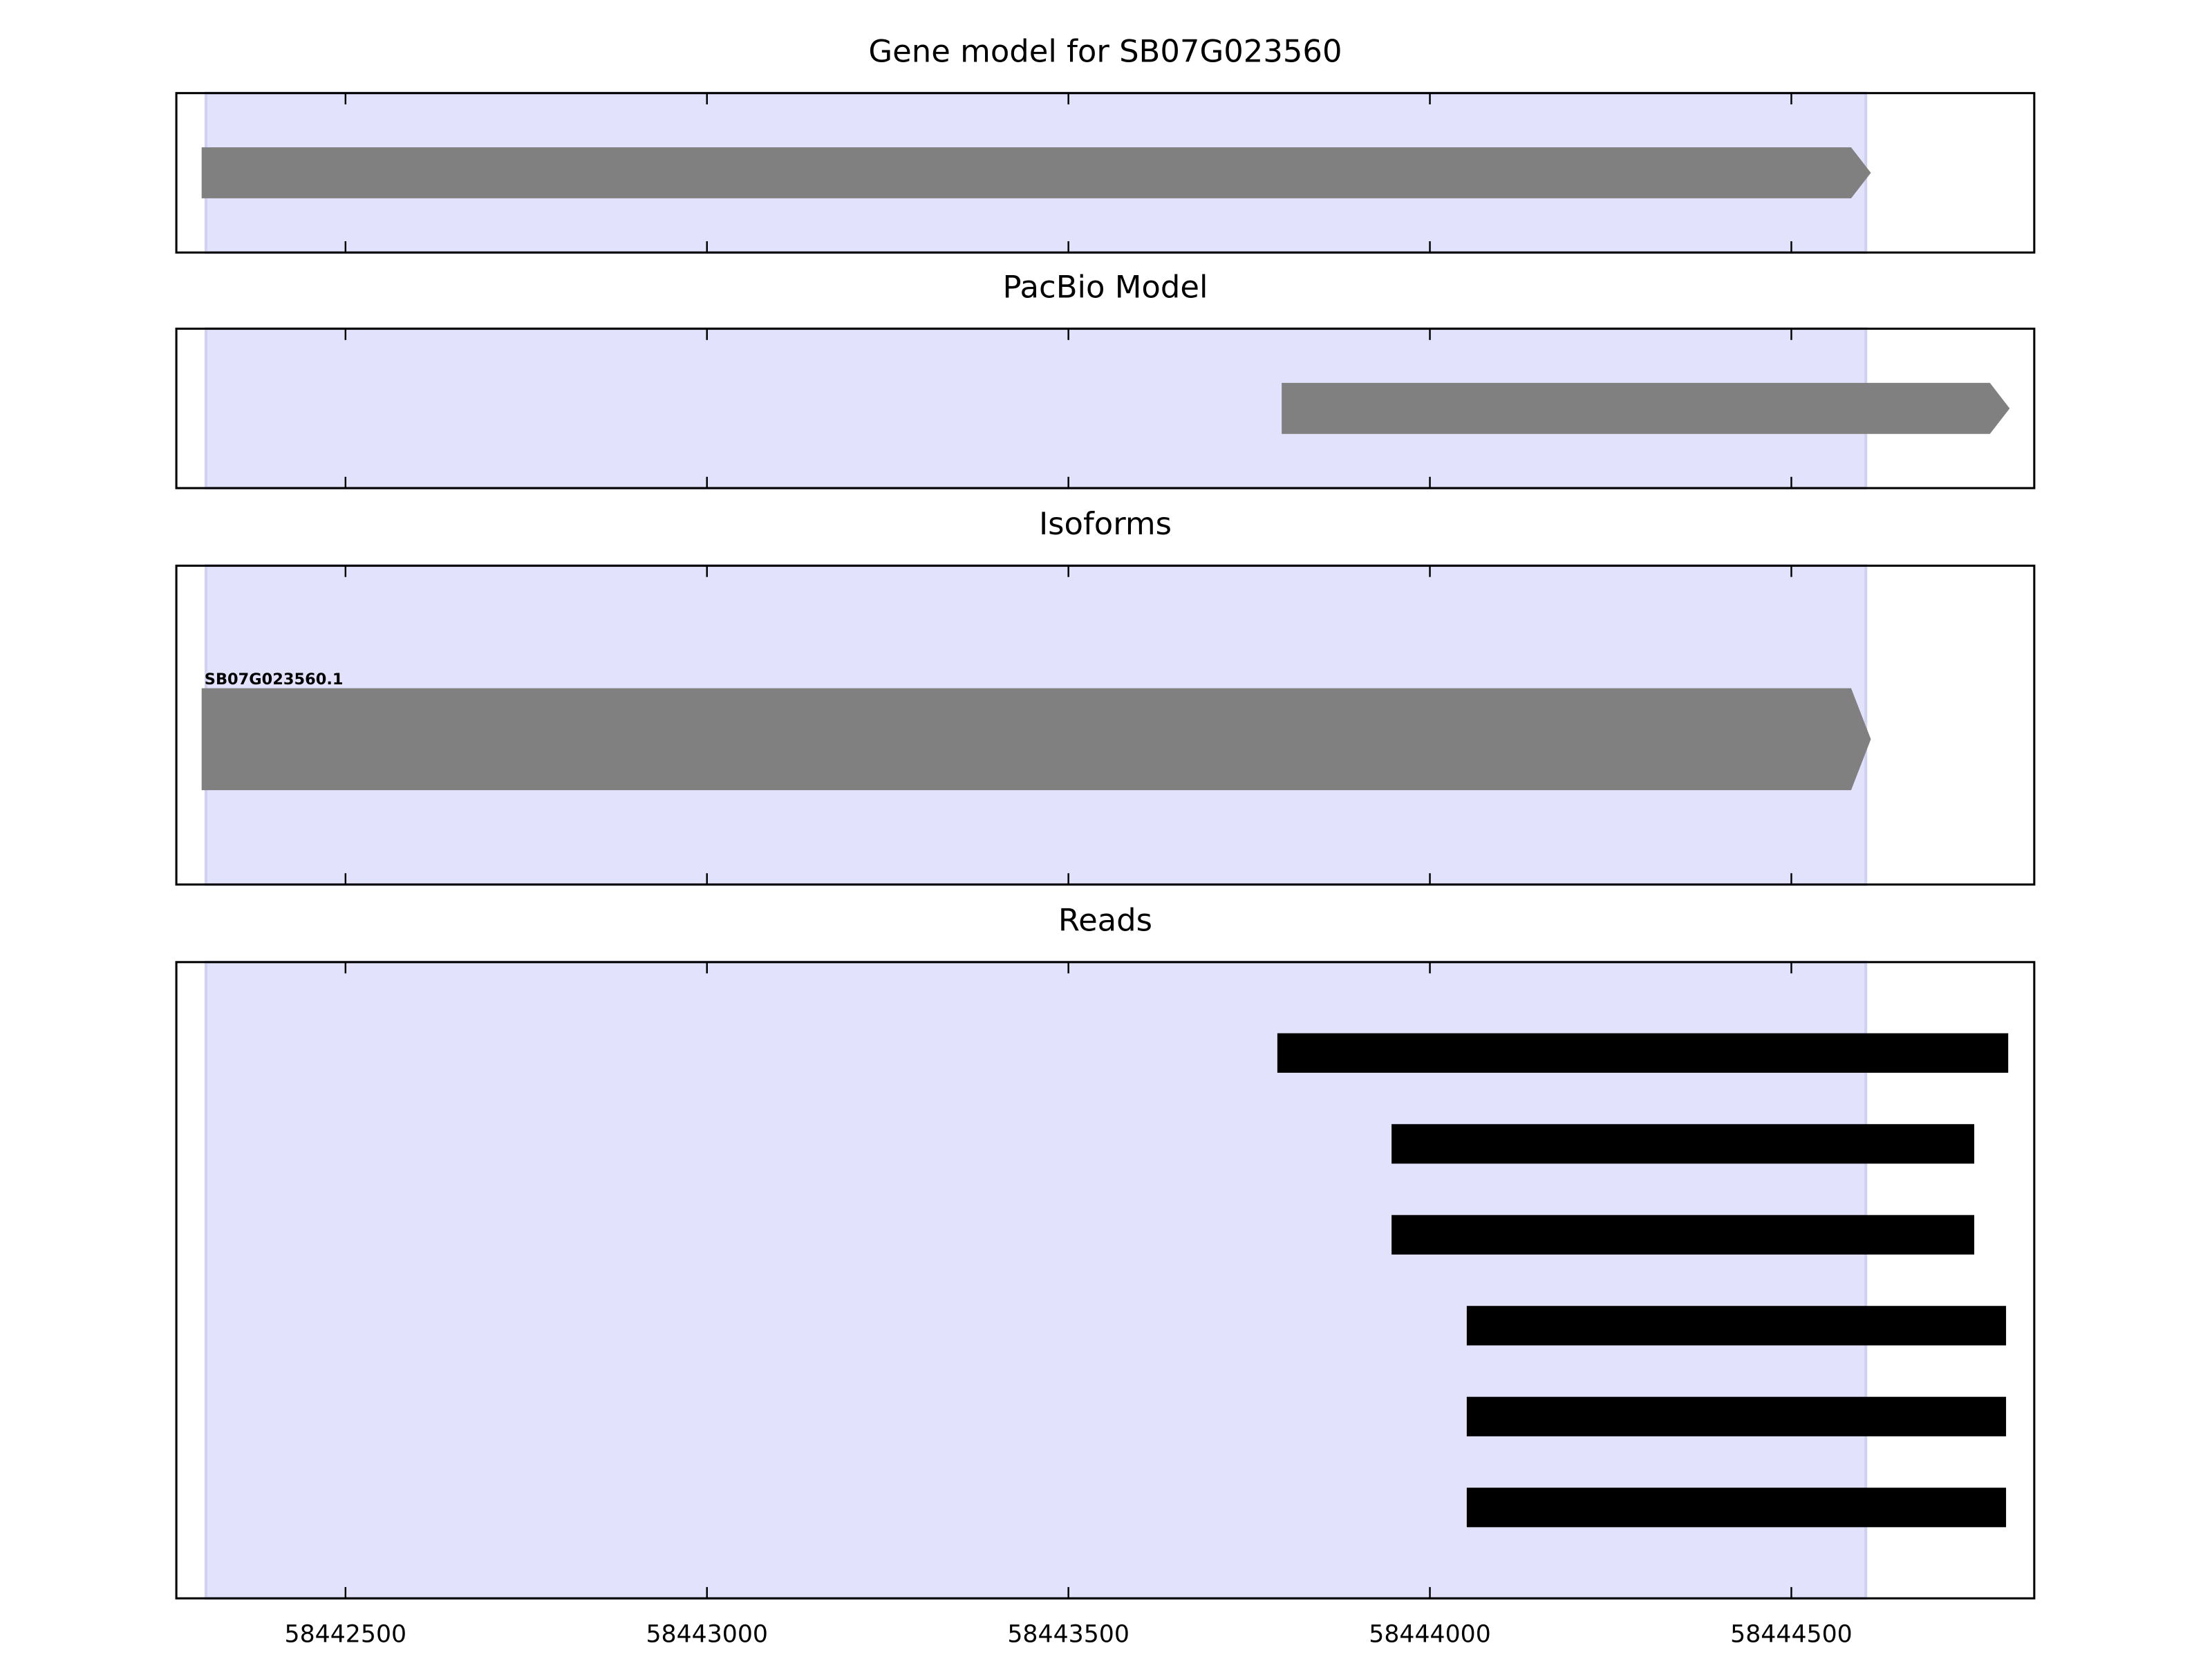  What do you see at coordinates (1105, 920) in the screenshot?
I see `panel-title: Reads` at bounding box center [1105, 920].